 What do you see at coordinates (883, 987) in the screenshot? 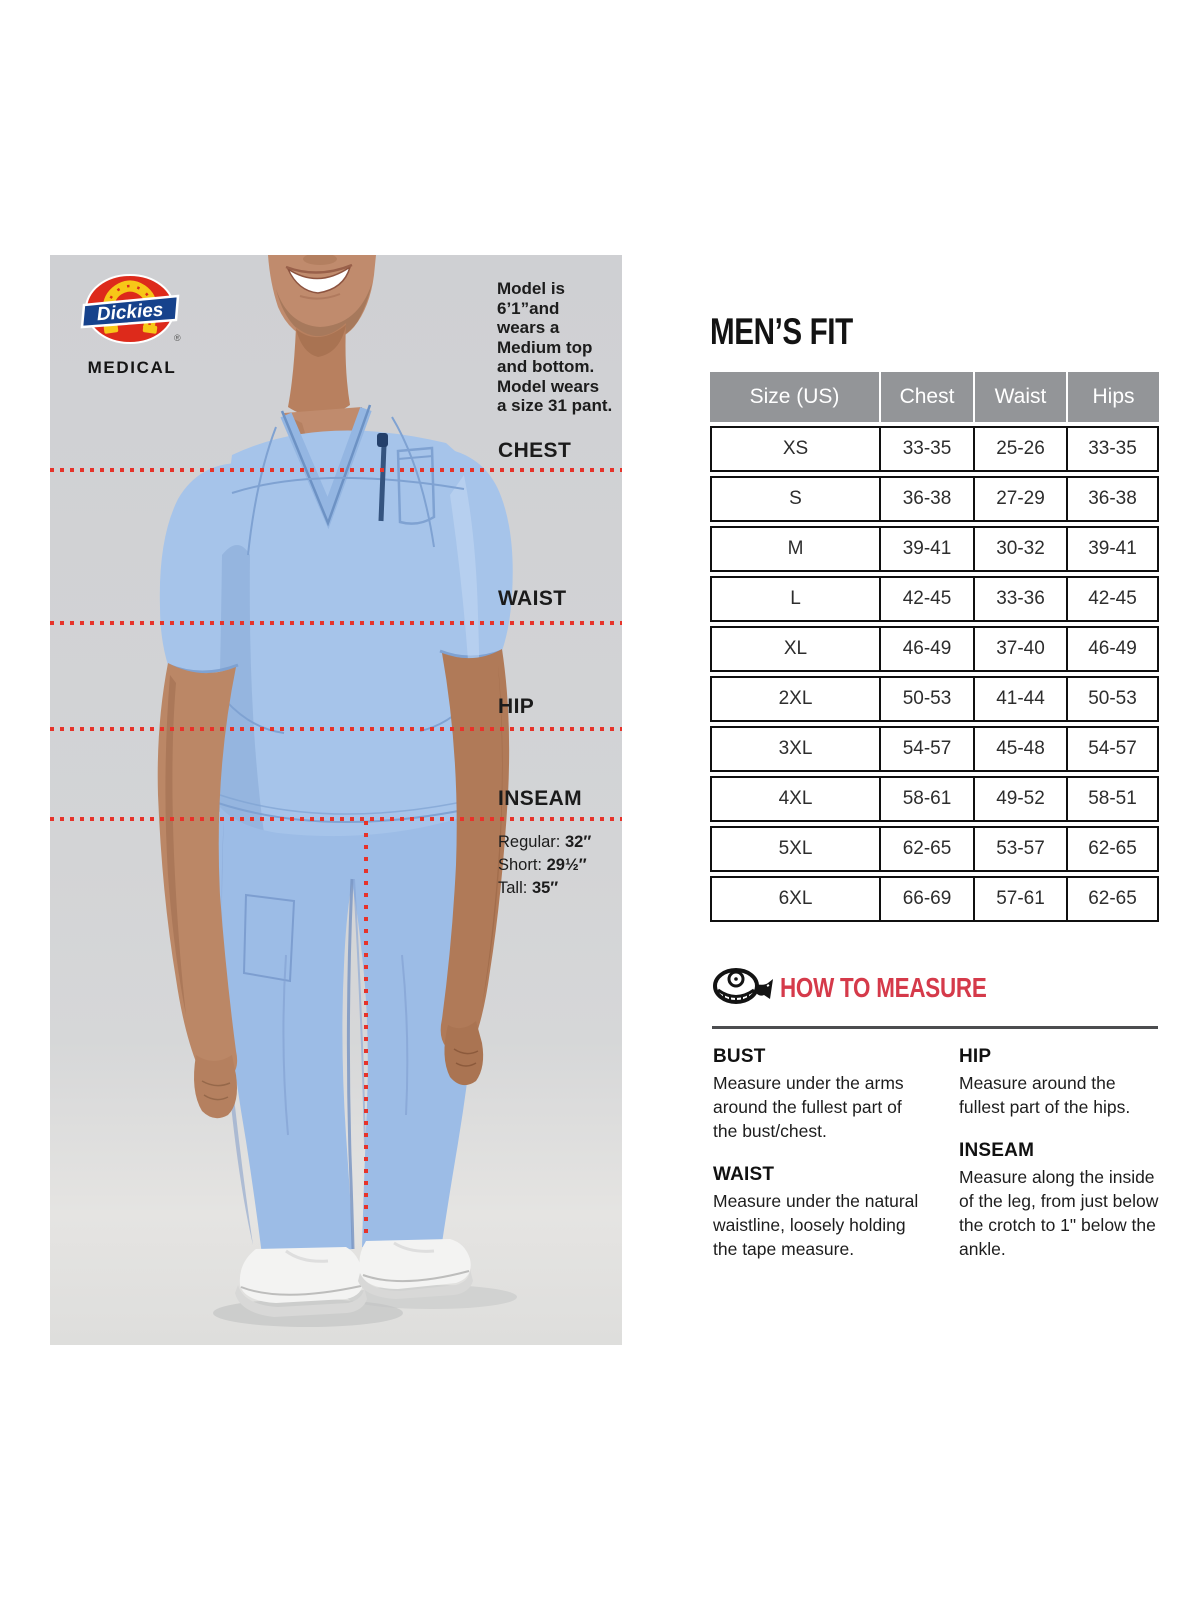
I see `how-to-measure-title: HOW TO MEASURE` at bounding box center [883, 987].